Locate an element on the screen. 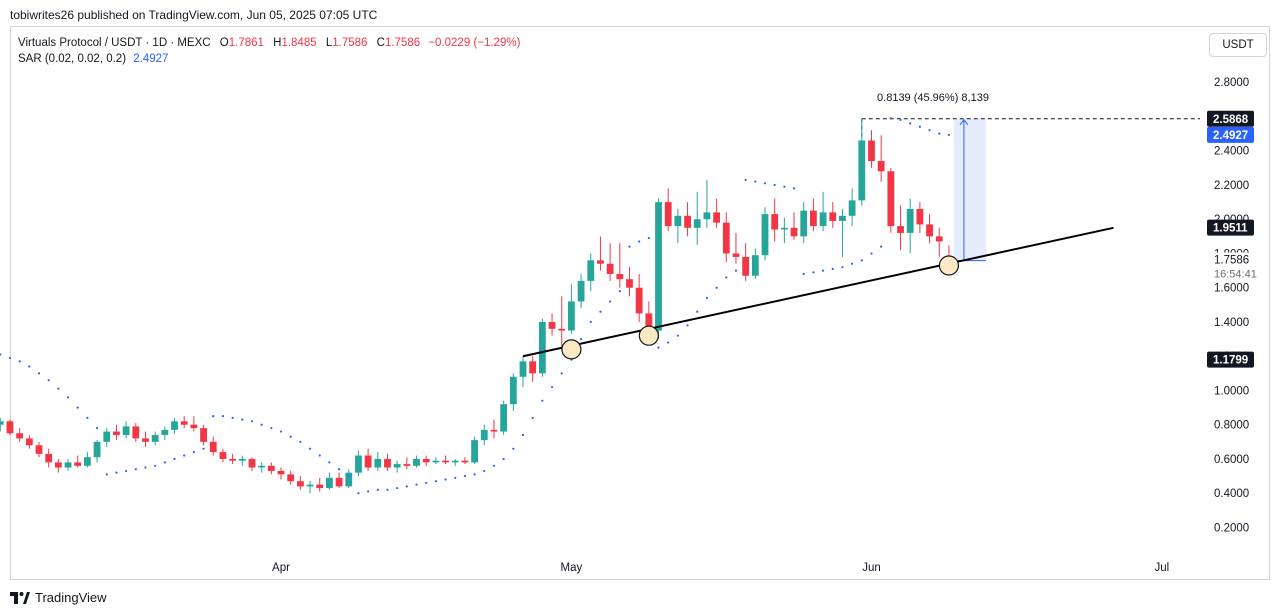  footer-brand: TradingView is located at coordinates (58, 597).